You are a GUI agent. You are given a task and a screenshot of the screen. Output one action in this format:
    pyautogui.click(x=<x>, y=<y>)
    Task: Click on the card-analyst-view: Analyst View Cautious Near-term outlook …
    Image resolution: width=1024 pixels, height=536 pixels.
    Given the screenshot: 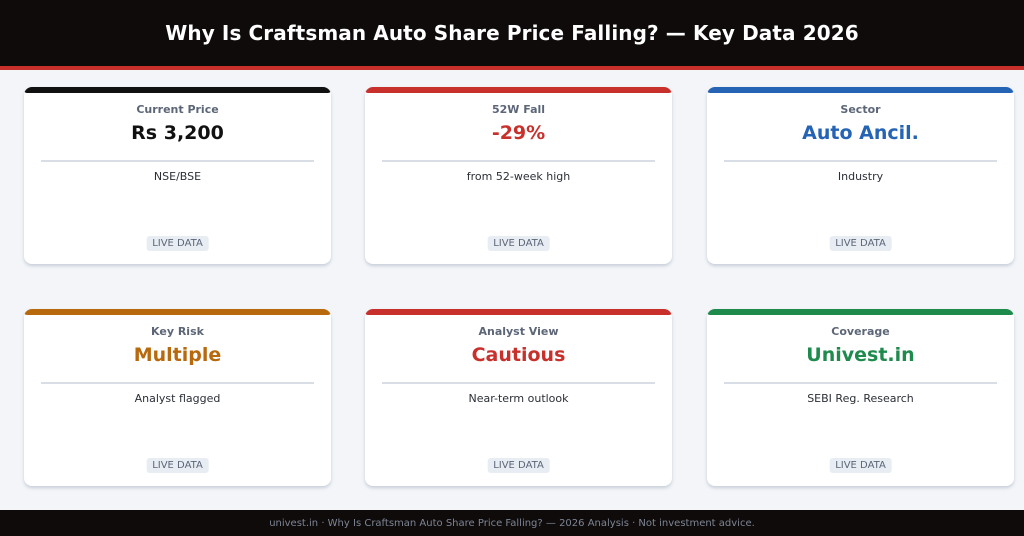 What is the action you would take?
    pyautogui.click(x=518, y=397)
    